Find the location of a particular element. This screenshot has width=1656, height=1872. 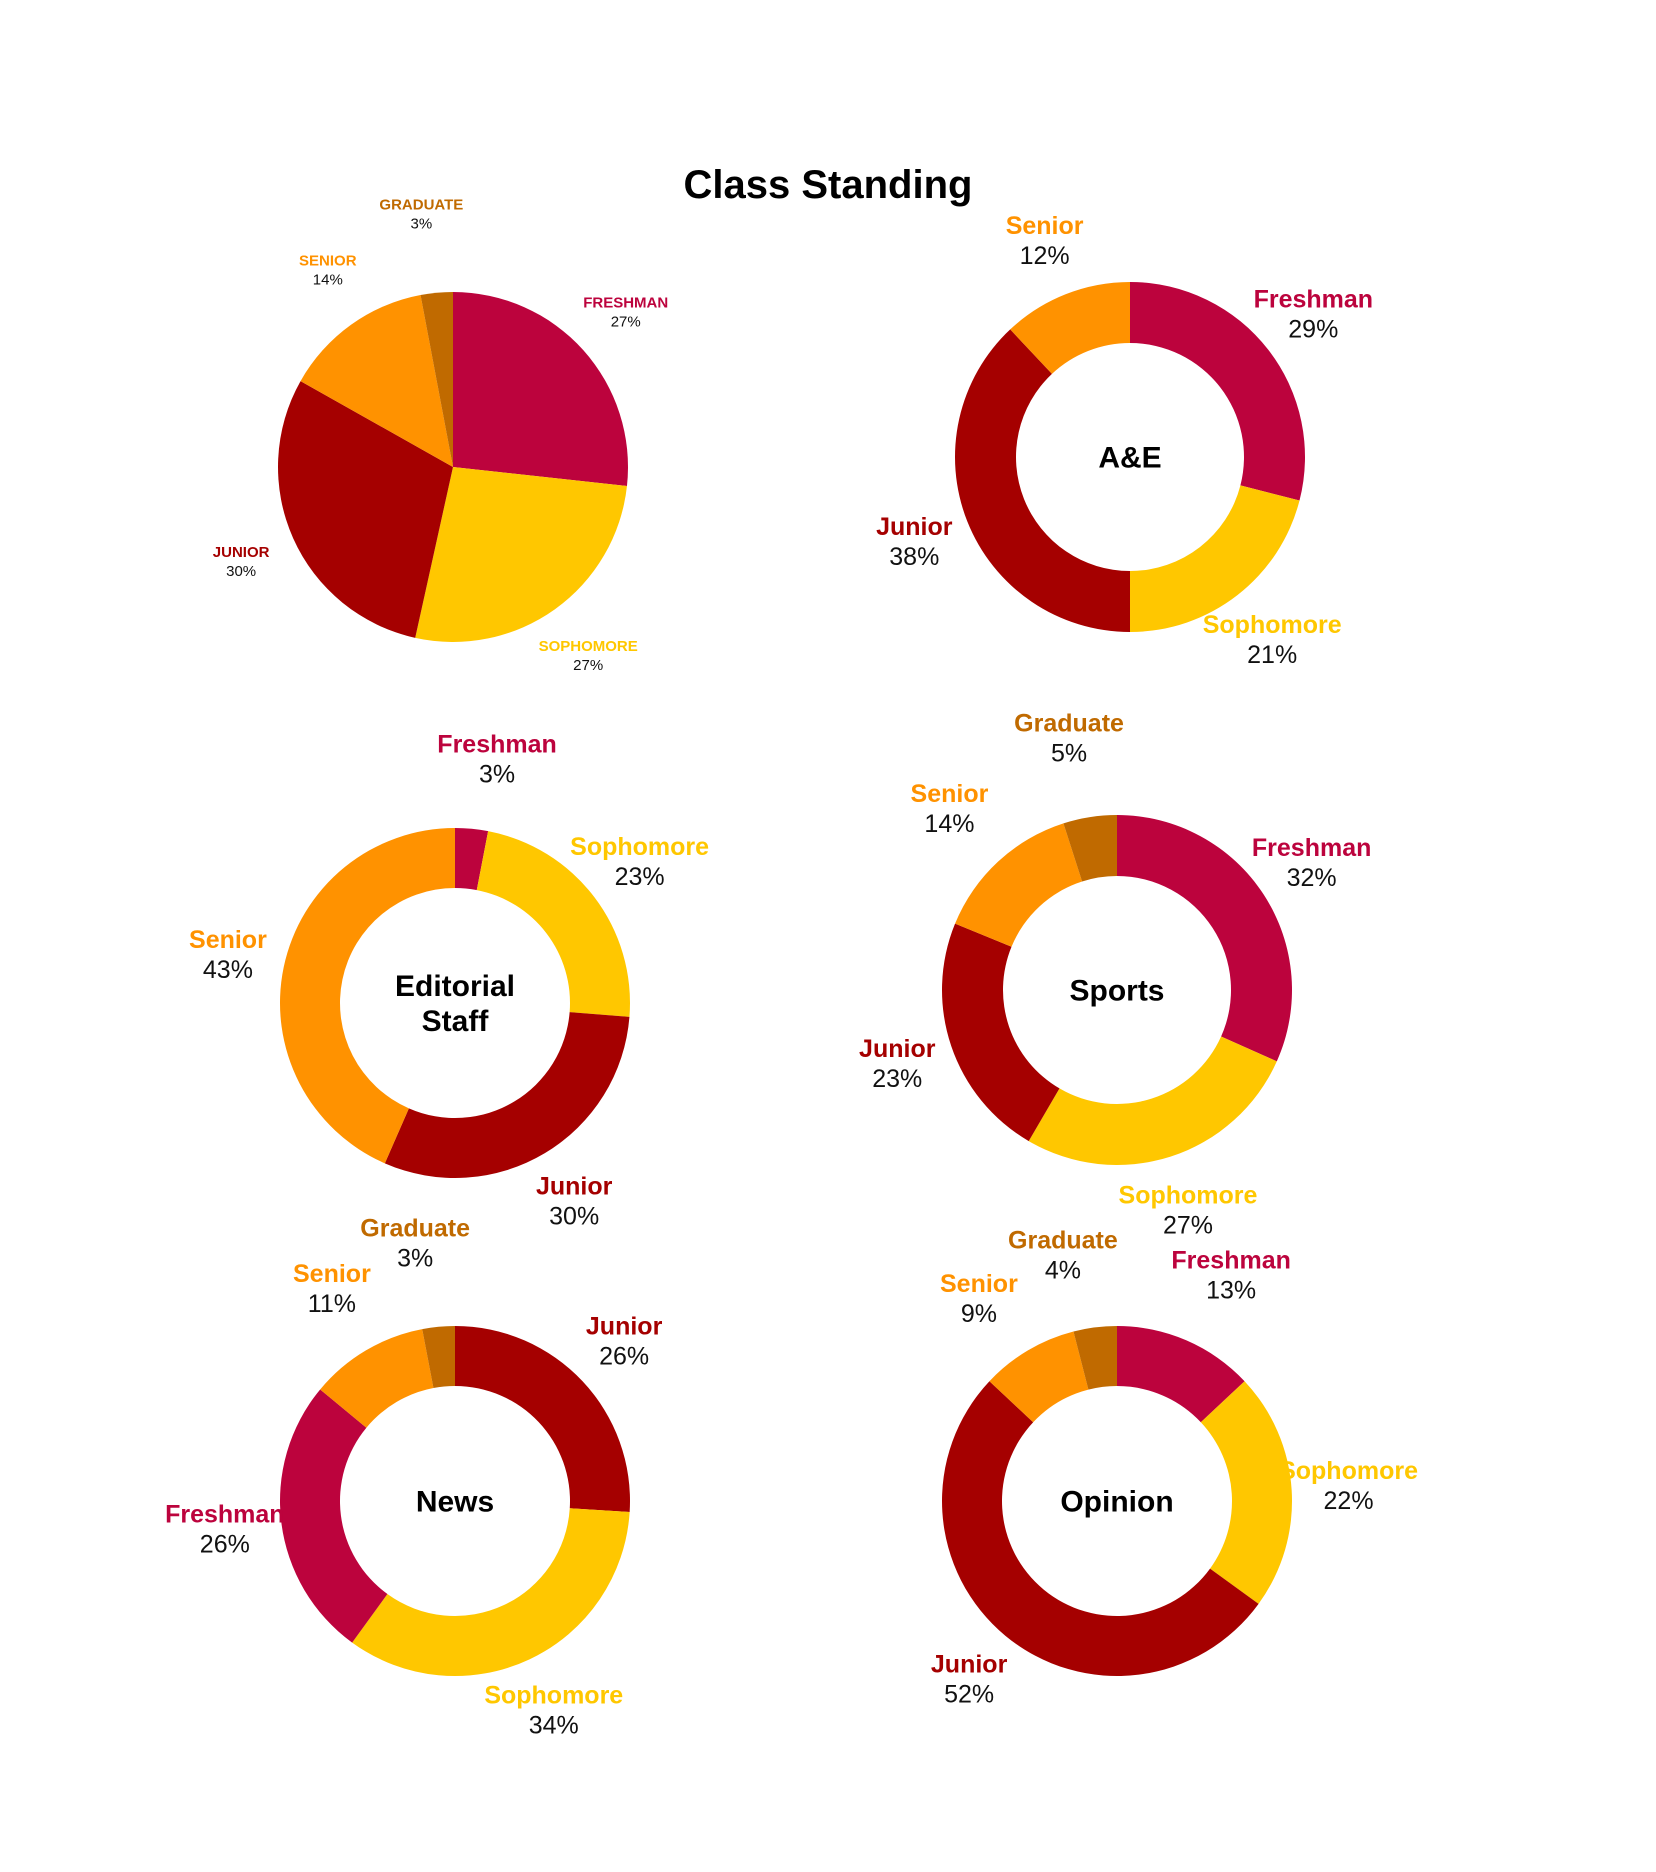

slice-label-graduate: GRADUATE is located at coordinates (421, 204).